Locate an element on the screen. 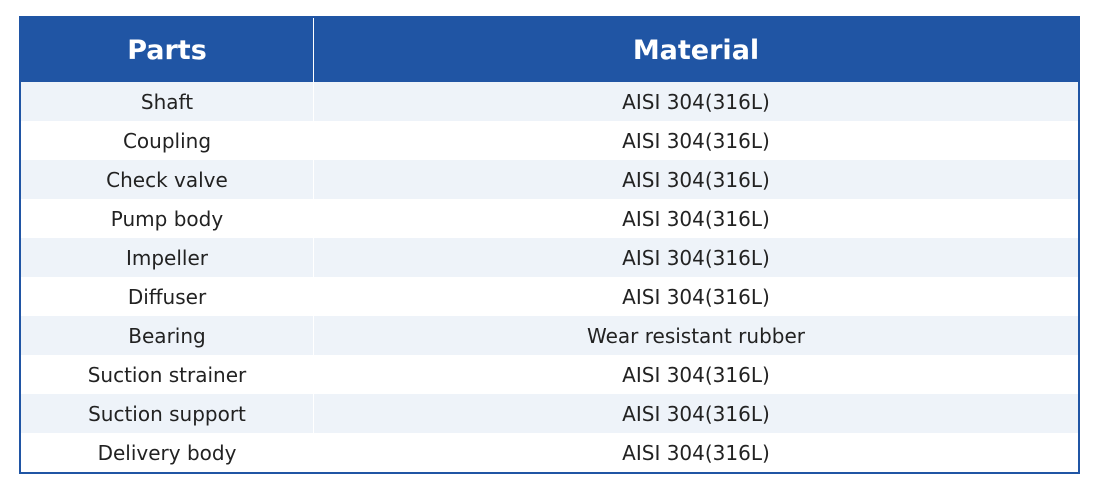  table-row: Diffuser AISI 304(316L) is located at coordinates (549, 296).